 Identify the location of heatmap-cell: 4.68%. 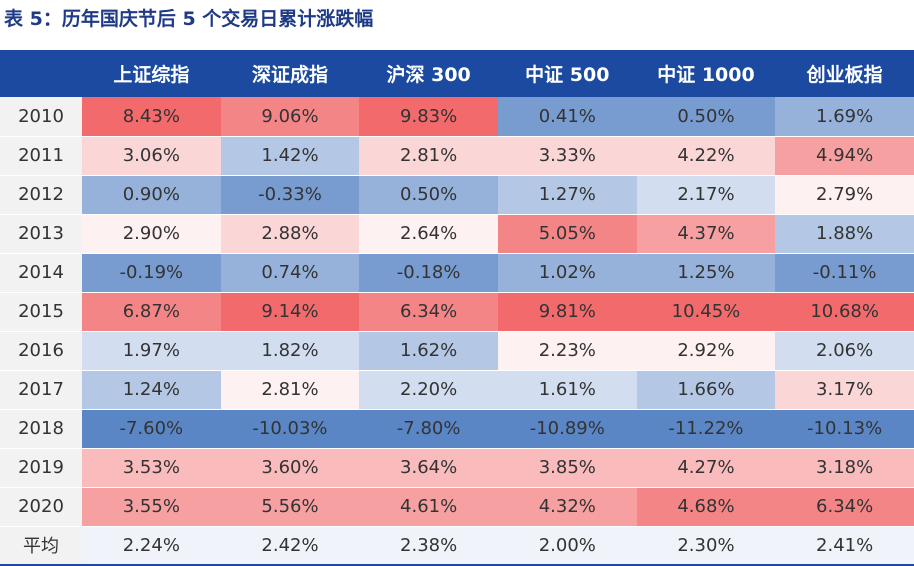
(706, 507).